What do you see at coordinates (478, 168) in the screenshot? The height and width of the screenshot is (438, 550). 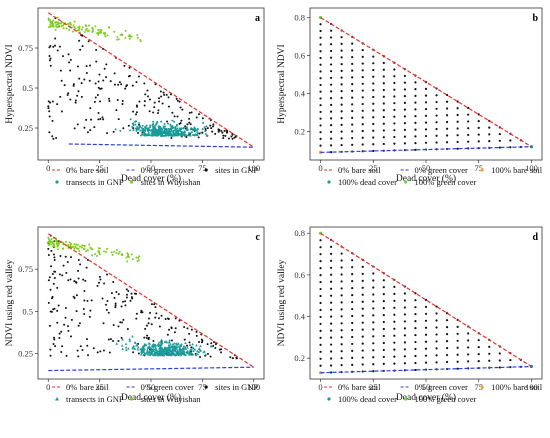 I see `x-tick-label: 75` at bounding box center [478, 168].